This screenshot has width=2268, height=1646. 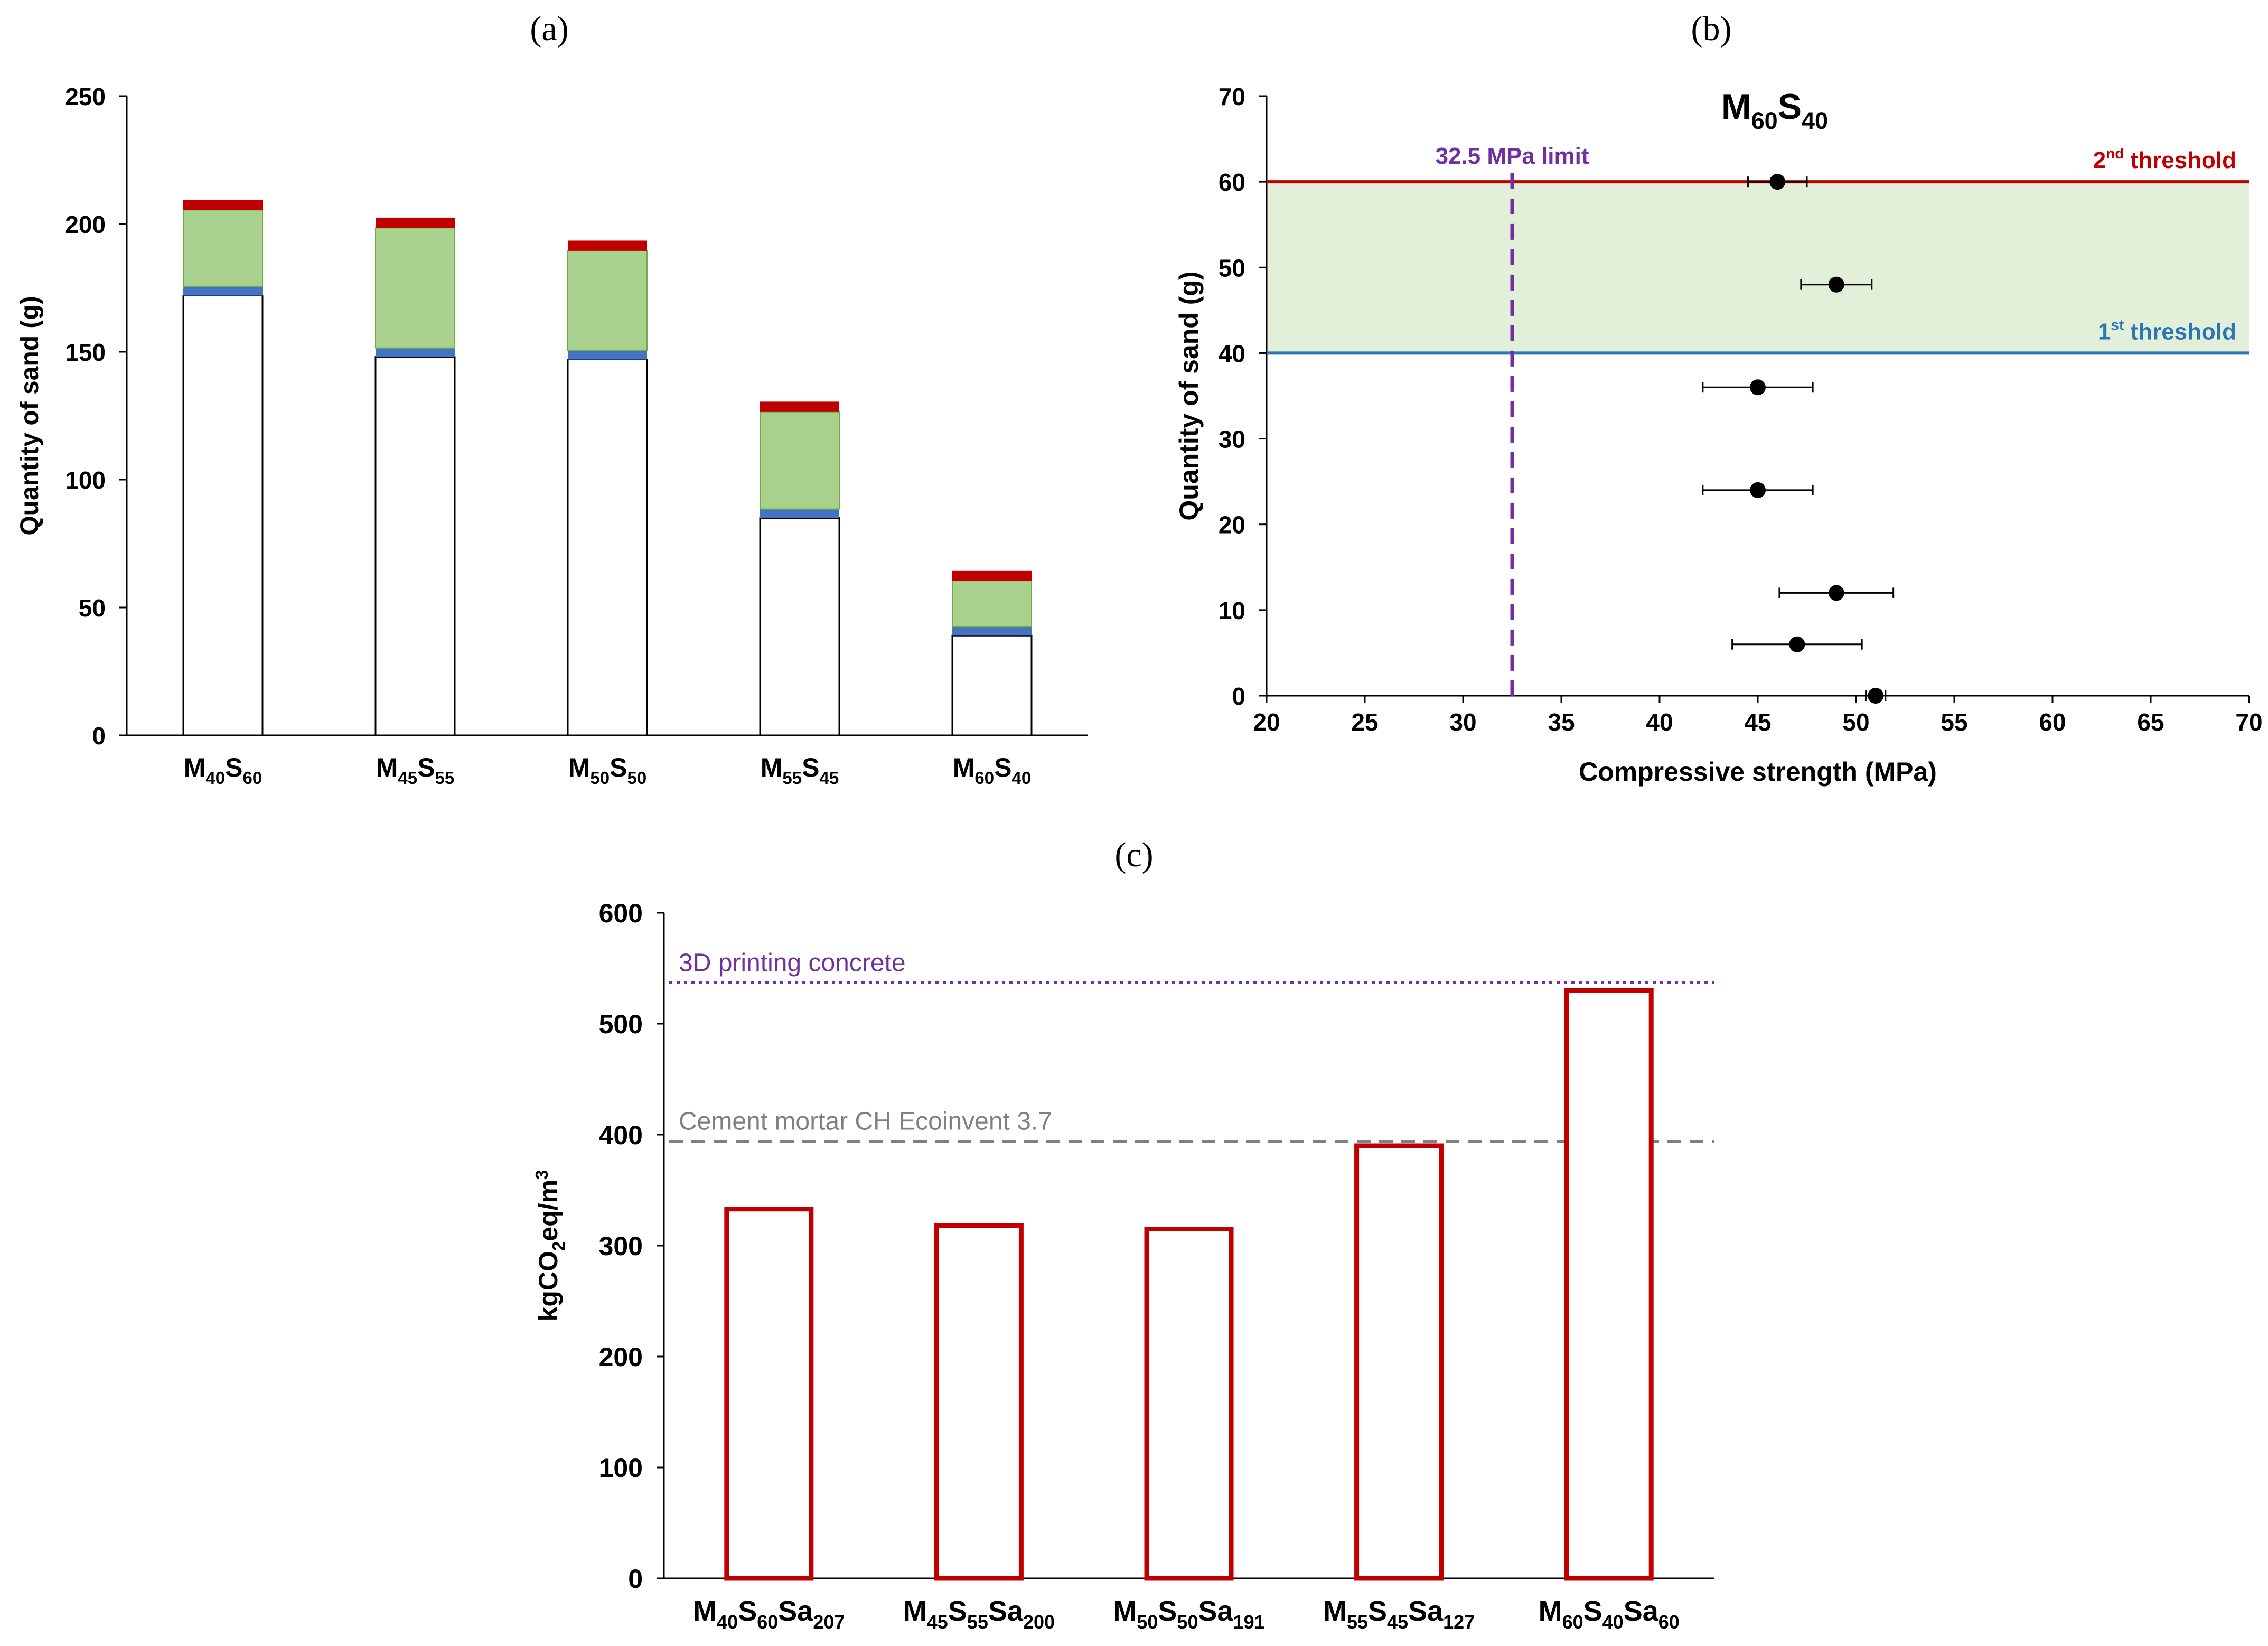 What do you see at coordinates (2150, 722) in the screenshot?
I see `x-tick-label: 65` at bounding box center [2150, 722].